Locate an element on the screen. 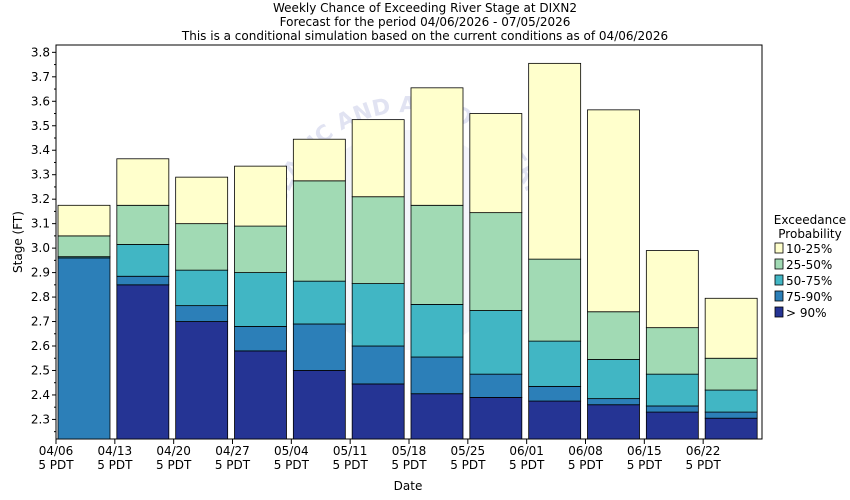 The image size is (850, 500). legend-label: 10-25% is located at coordinates (809, 249).